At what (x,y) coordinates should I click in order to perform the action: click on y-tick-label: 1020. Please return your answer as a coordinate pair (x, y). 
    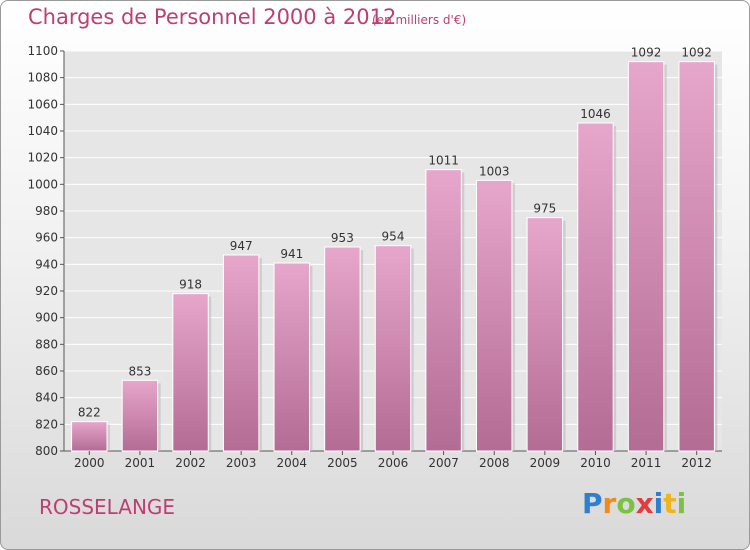
    Looking at the image, I should click on (42, 158).